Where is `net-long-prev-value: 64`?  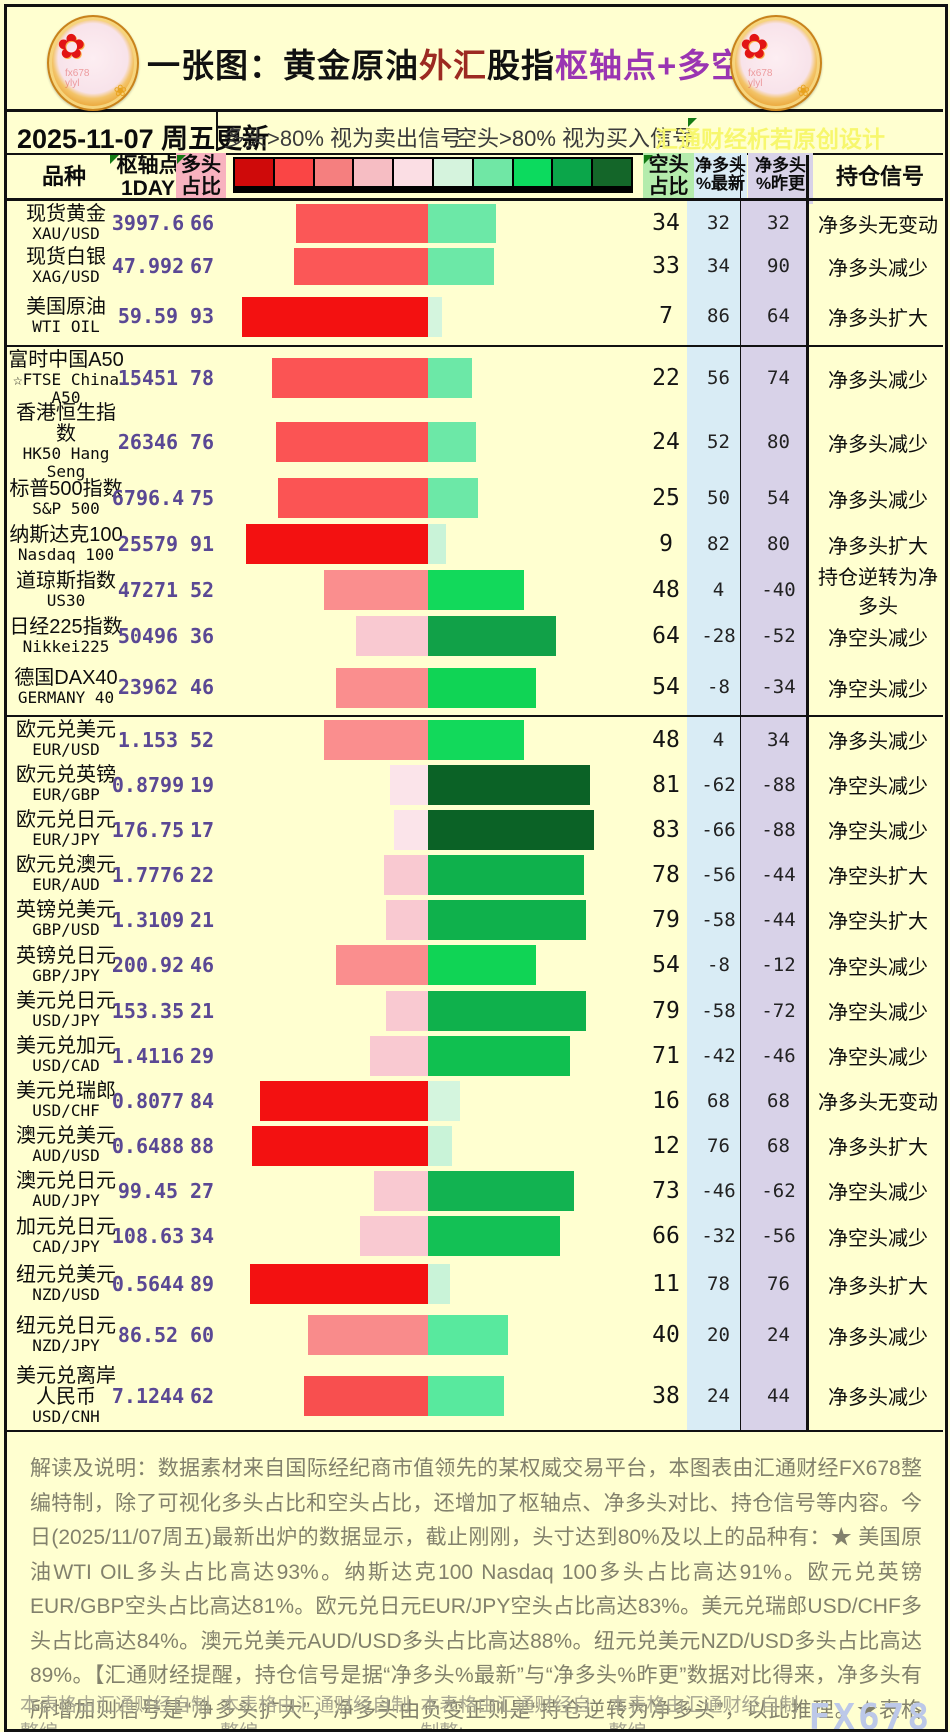
net-long-prev-value: 64 is located at coordinates (778, 316).